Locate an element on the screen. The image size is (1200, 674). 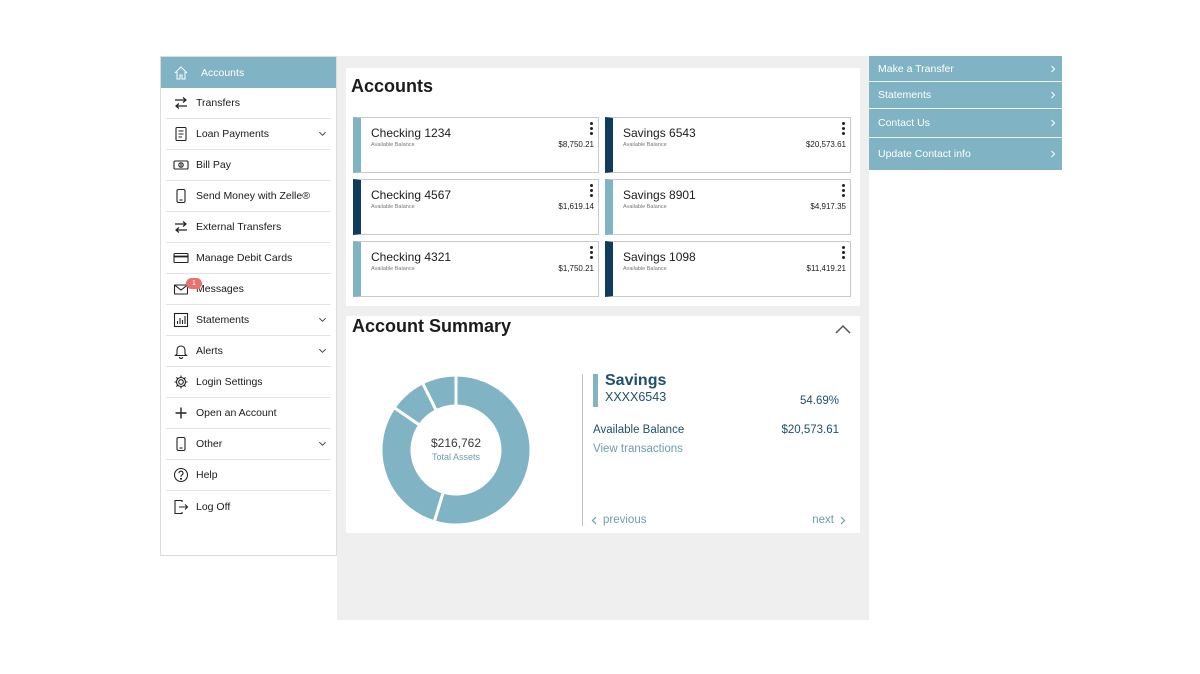
sidebar-item-bill-pay: Bill Pay is located at coordinates (248, 165).